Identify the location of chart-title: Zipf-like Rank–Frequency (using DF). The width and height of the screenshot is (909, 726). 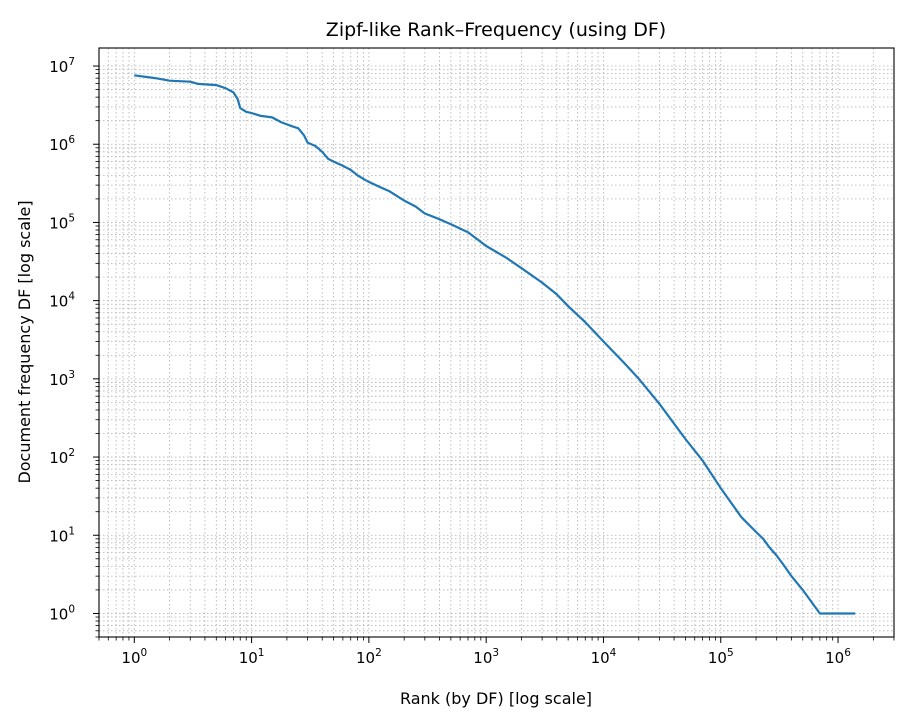
(496, 30).